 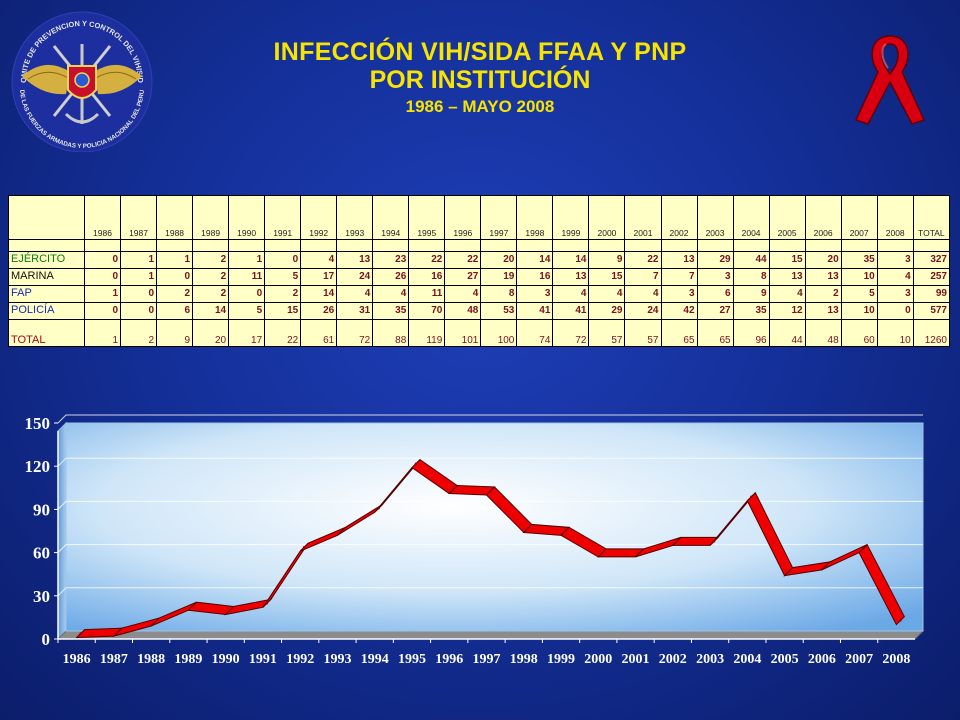 I want to click on gridline, so click(x=490, y=419).